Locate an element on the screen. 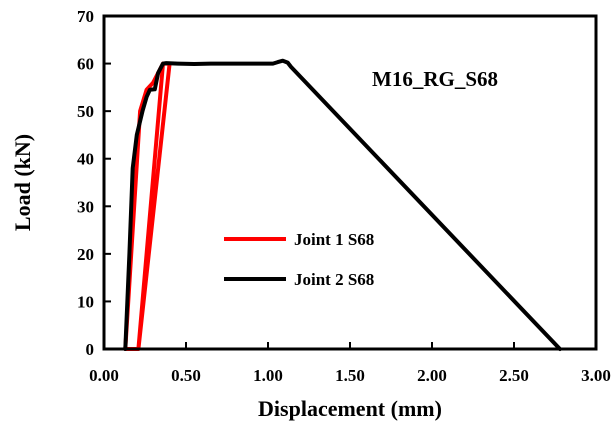 This screenshot has width=612, height=423. x-tick-label: 2.00 is located at coordinates (432, 375).